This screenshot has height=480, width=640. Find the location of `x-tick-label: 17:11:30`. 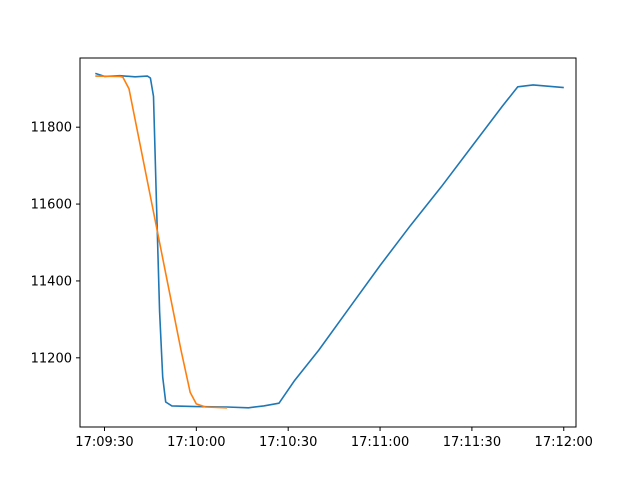

x-tick-label: 17:11:30 is located at coordinates (472, 442).